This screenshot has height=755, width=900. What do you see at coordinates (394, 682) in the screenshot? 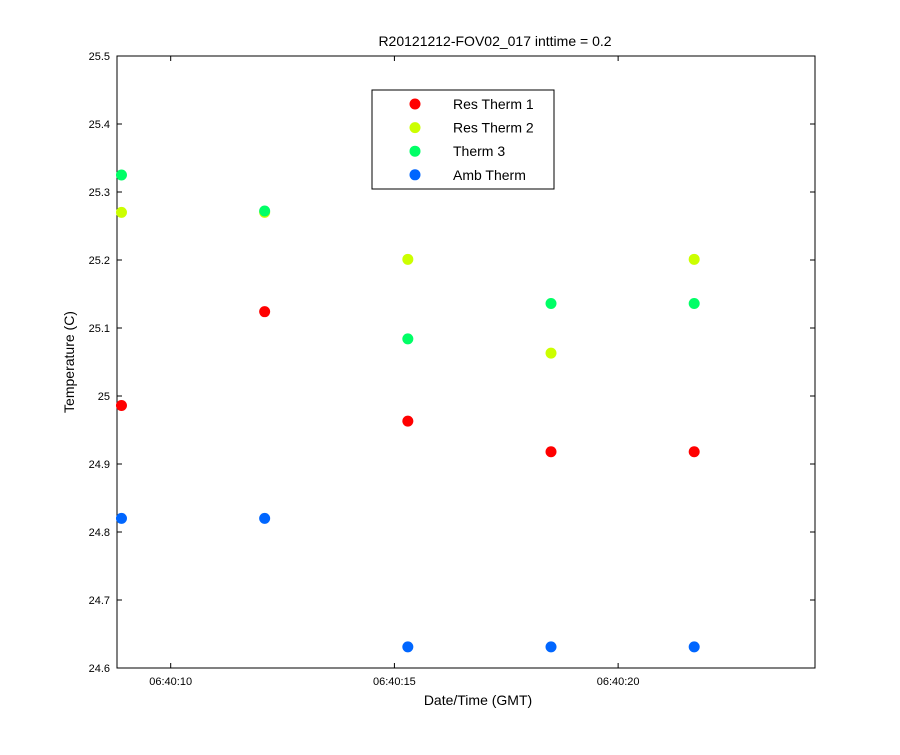
I see `x-tick-label: 06:40:15` at bounding box center [394, 682].